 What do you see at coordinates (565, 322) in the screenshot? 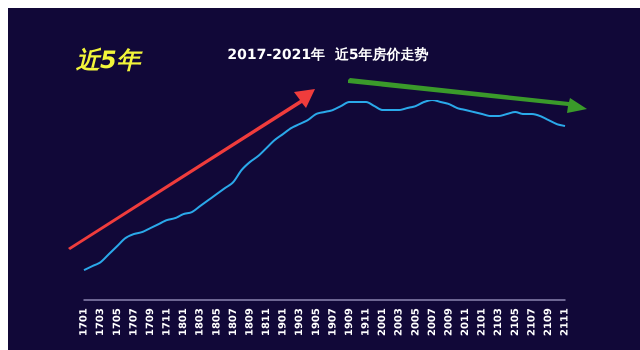
I see `x-tick-label: 2111` at bounding box center [565, 322].